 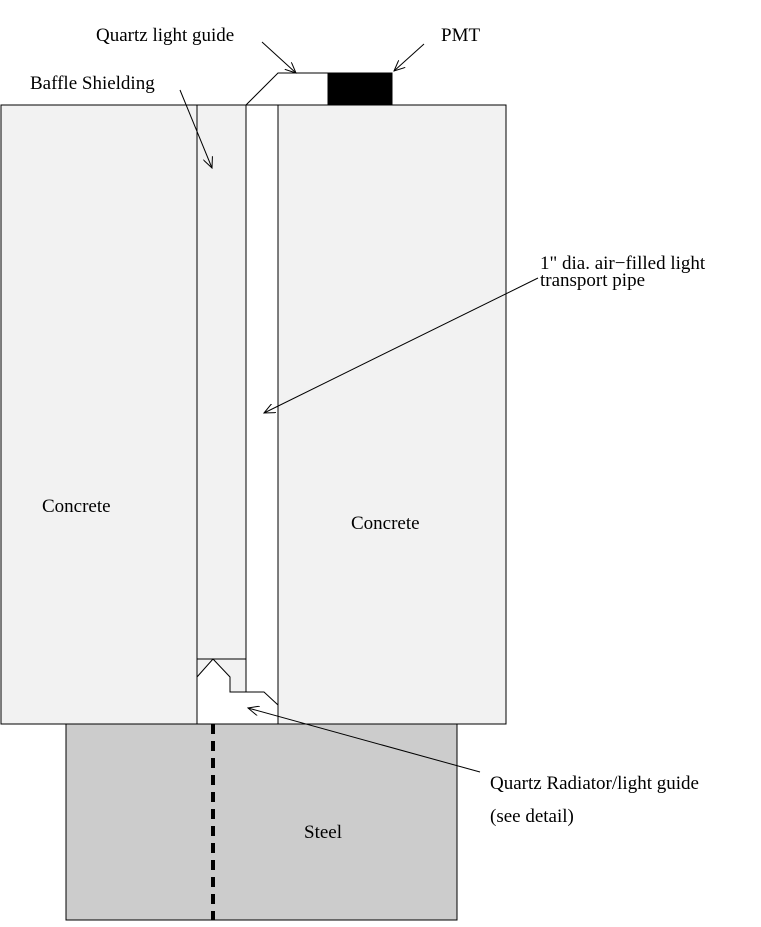 I want to click on label-pipe-line2: transport pipe, so click(x=592, y=280).